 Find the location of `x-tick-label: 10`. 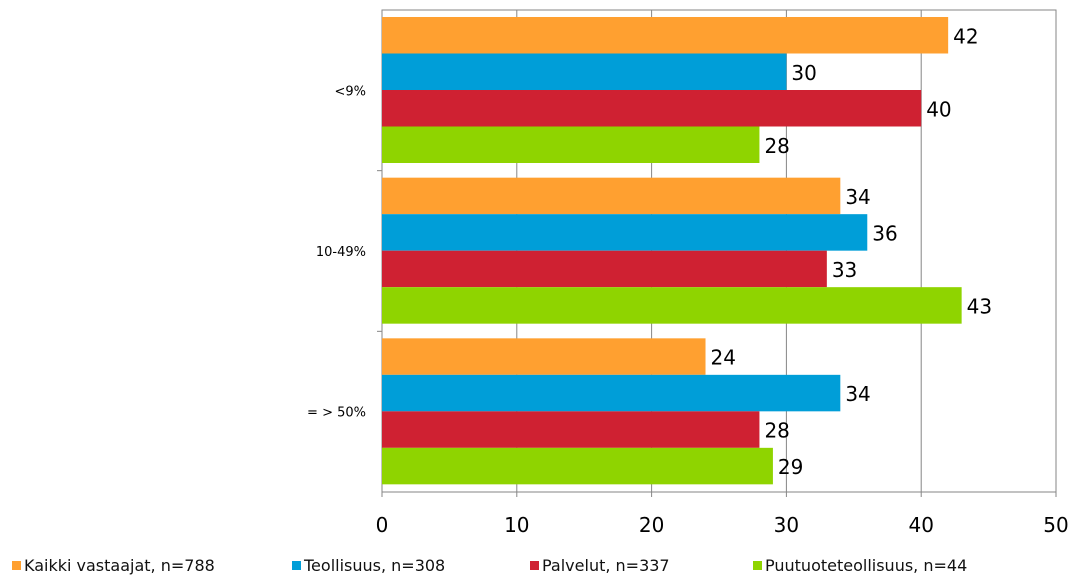

x-tick-label: 10 is located at coordinates (516, 525).